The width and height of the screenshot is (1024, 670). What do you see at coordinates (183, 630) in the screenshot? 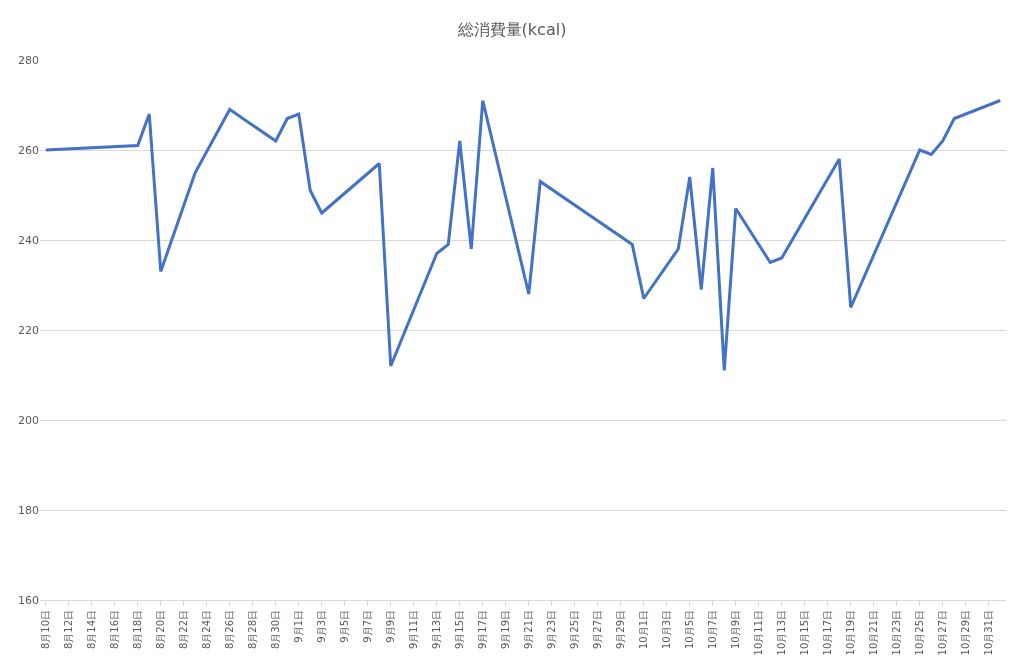
I see `x-tick-label: 8月22日` at bounding box center [183, 630].